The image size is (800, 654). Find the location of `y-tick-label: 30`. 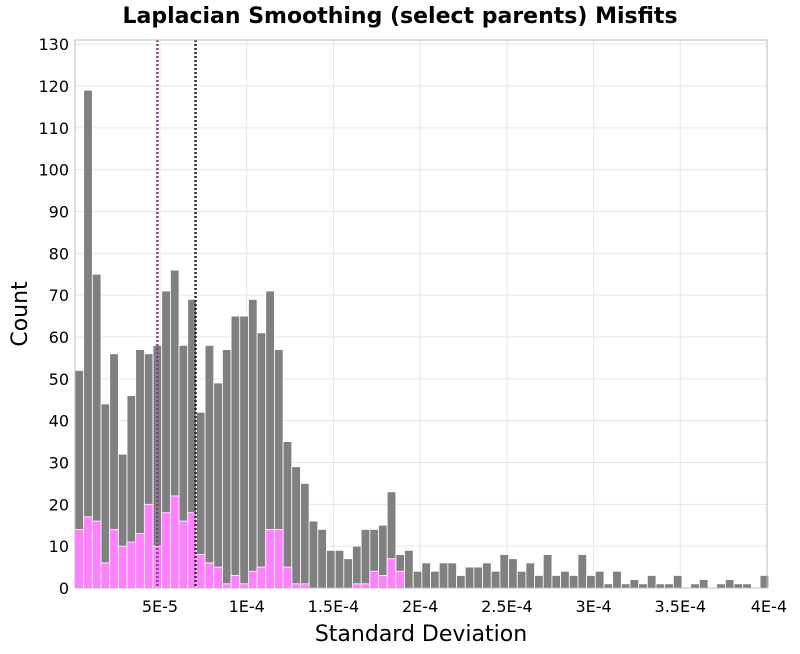

y-tick-label: 30 is located at coordinates (59, 463).